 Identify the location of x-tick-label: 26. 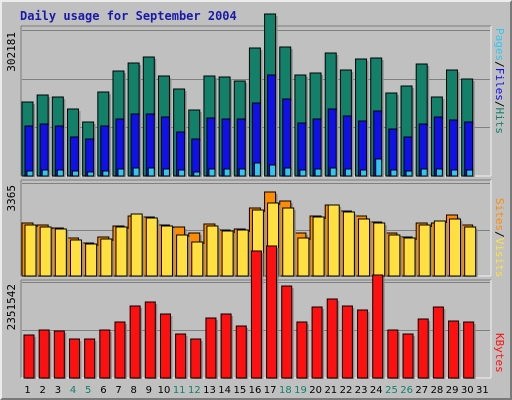
(406, 390).